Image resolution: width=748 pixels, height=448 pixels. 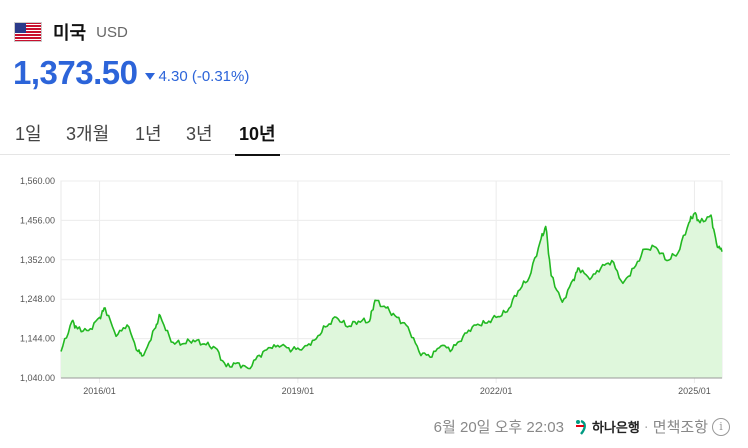 What do you see at coordinates (37, 299) in the screenshot?
I see `y-tick-label: 1,248.00` at bounding box center [37, 299].